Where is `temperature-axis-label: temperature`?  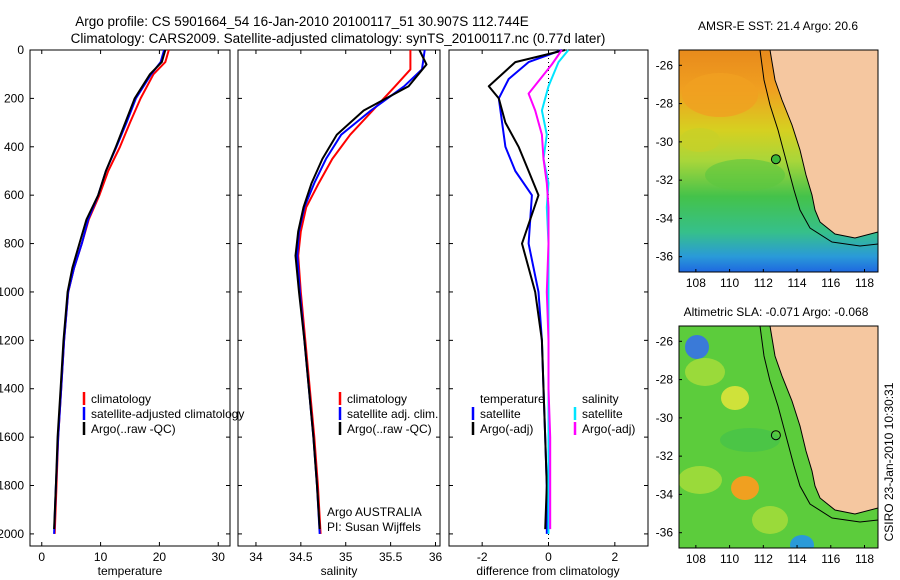 temperature-axis-label: temperature is located at coordinates (130, 571).